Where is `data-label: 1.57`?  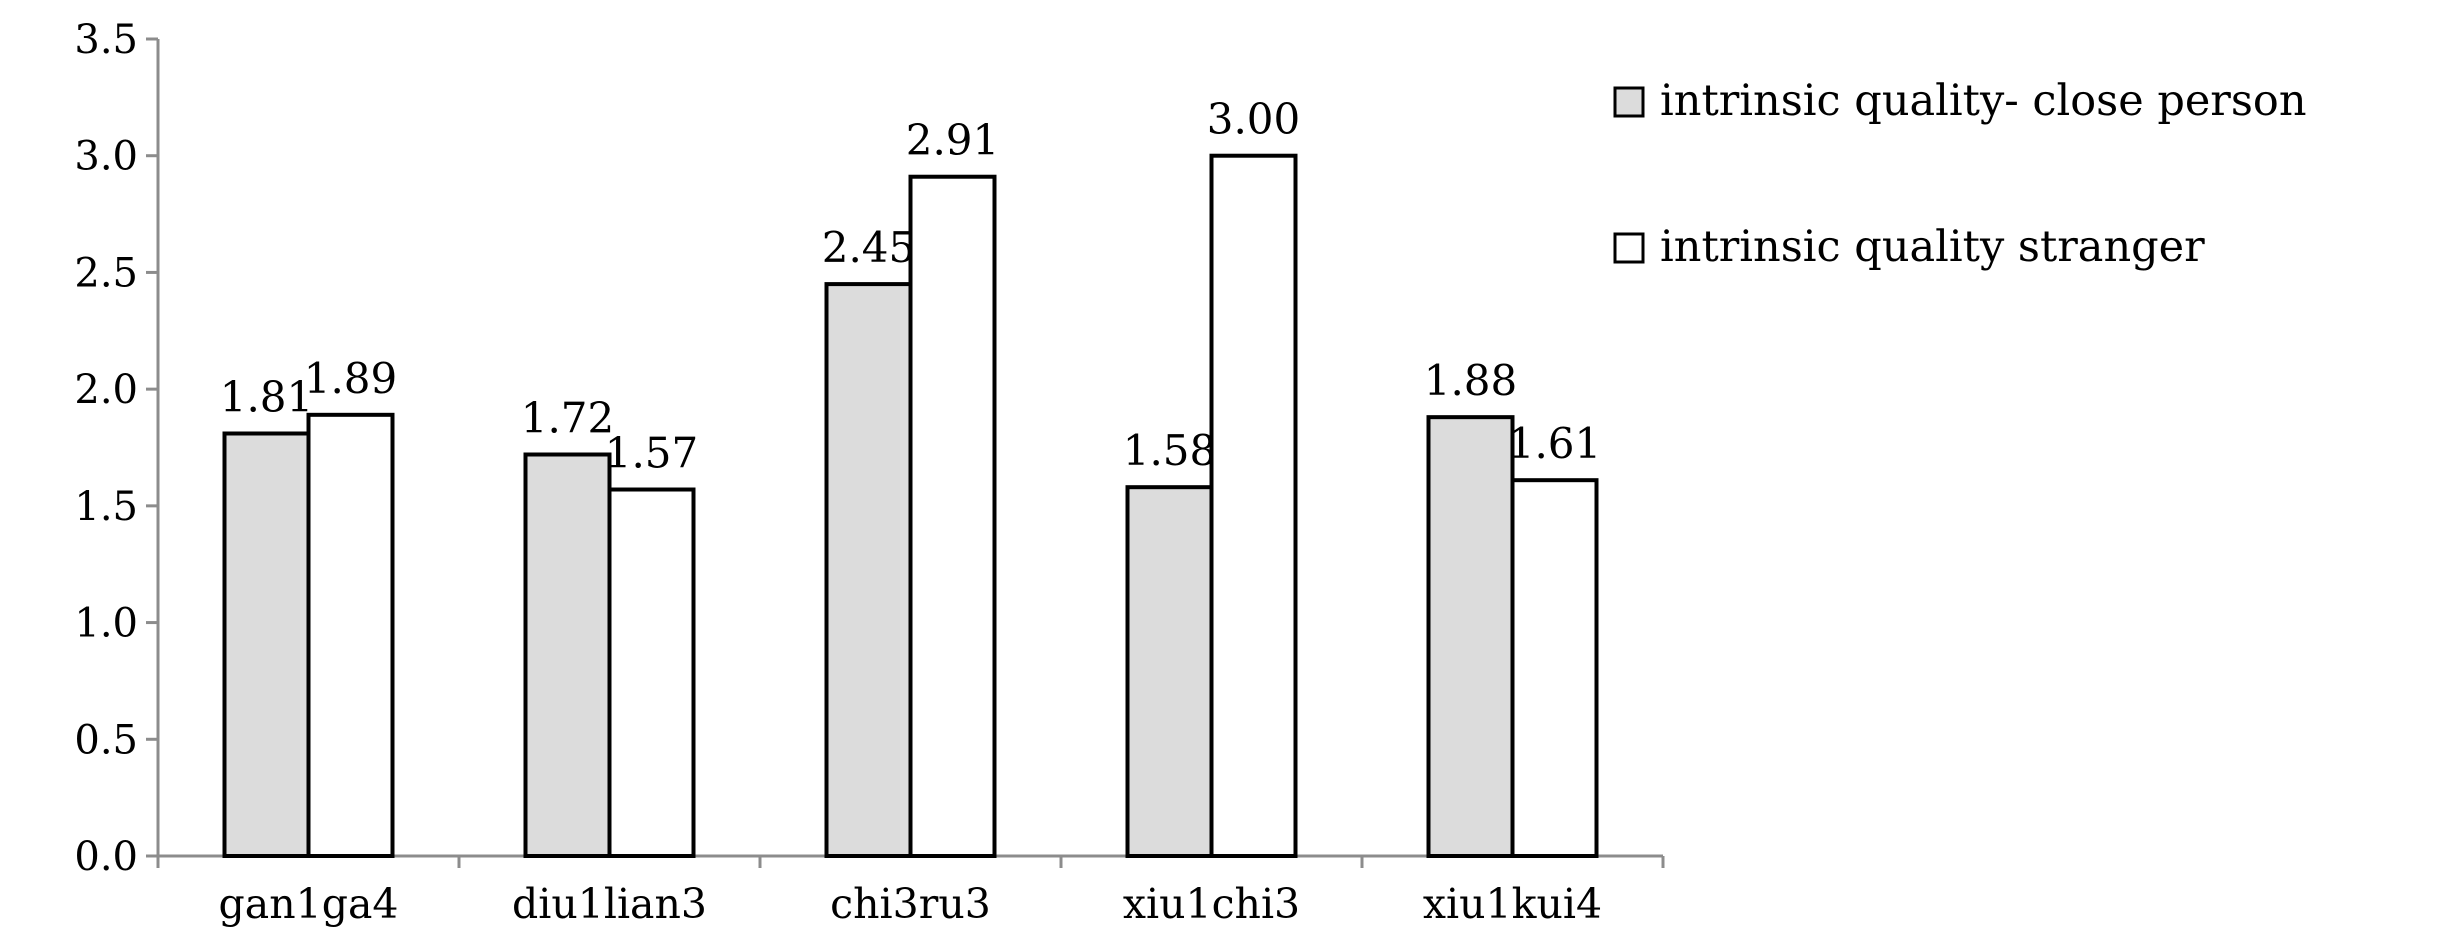 data-label: 1.57 is located at coordinates (652, 453).